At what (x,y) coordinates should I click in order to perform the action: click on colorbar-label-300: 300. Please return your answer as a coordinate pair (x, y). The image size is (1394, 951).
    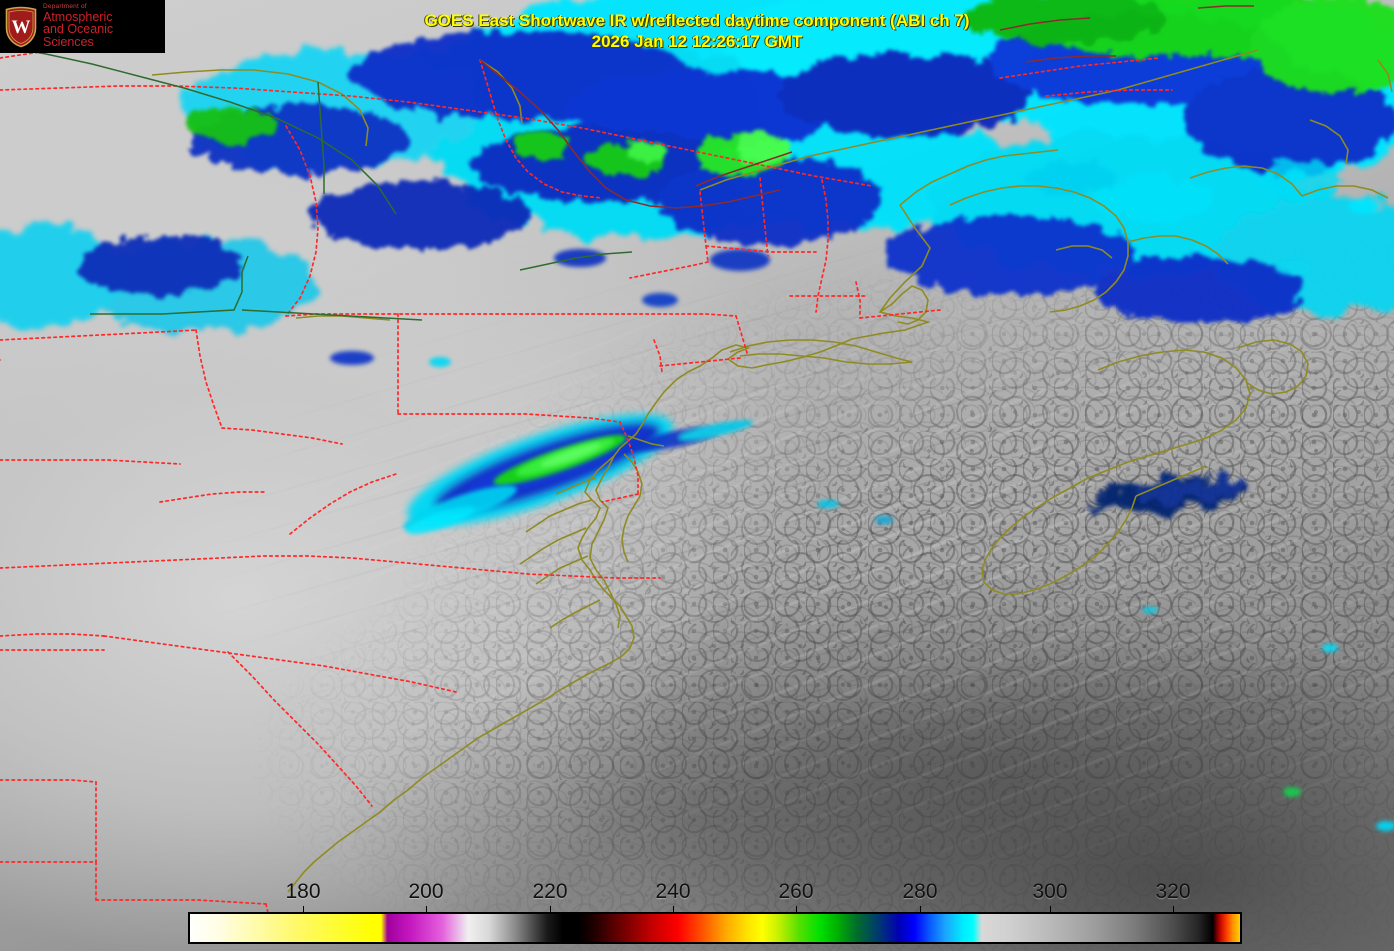
    Looking at the image, I should click on (1050, 891).